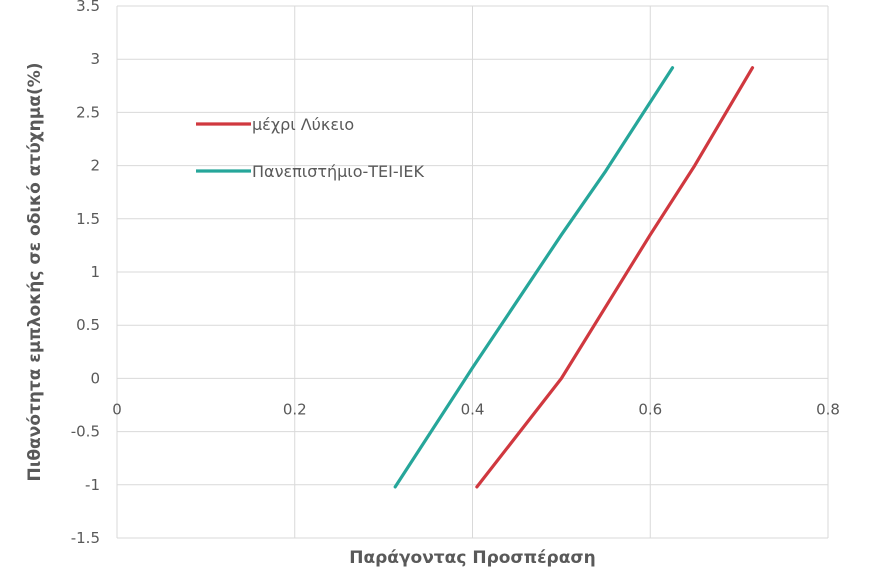 The width and height of the screenshot is (869, 574). What do you see at coordinates (85, 538) in the screenshot?
I see `y-tick-label: -1.5` at bounding box center [85, 538].